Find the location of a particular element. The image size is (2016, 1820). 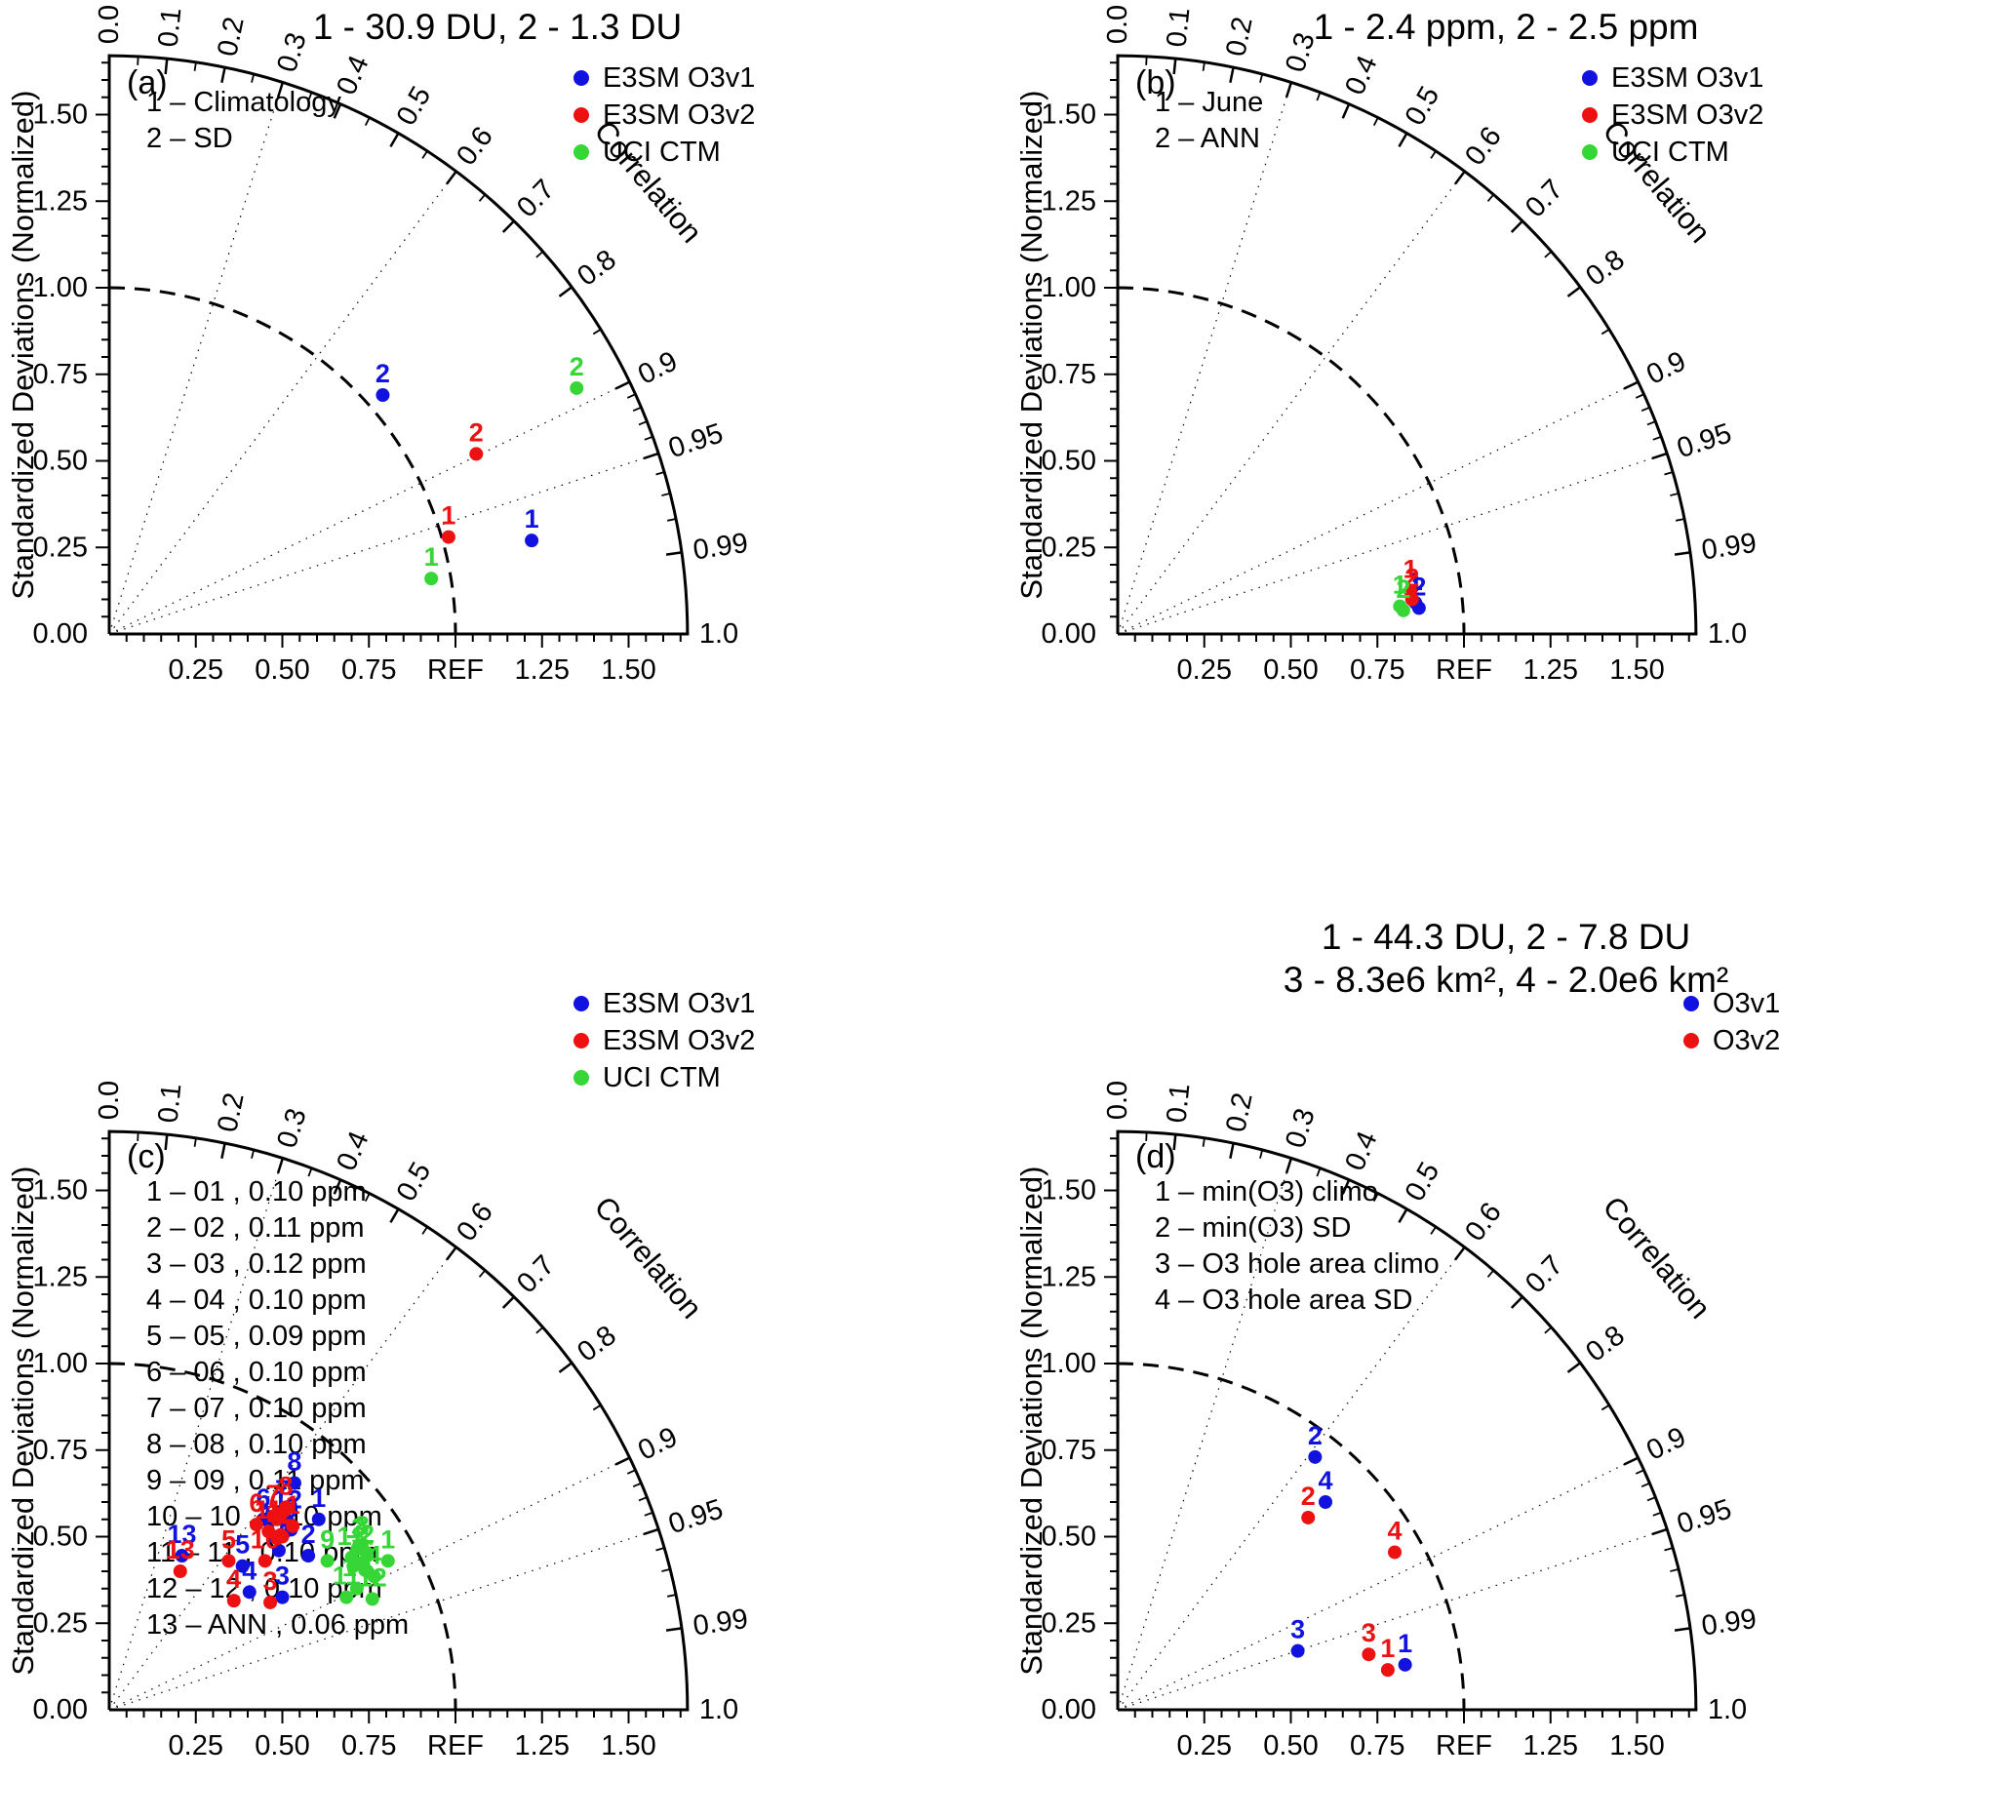

correlation-tick-label: 0.8 is located at coordinates (597, 1344).